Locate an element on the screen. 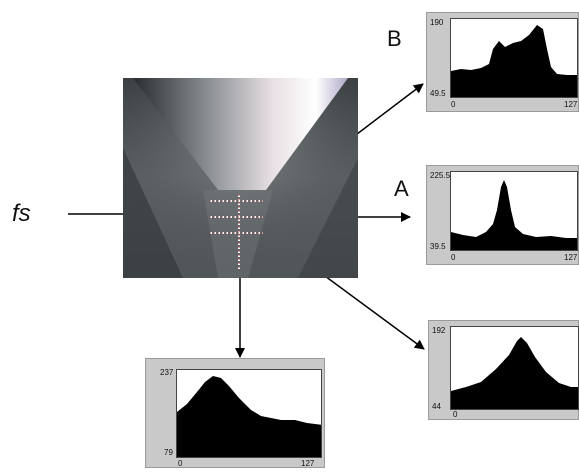 The width and height of the screenshot is (579, 473). plot-bottom: 237 79 0 127 is located at coordinates (235, 413).